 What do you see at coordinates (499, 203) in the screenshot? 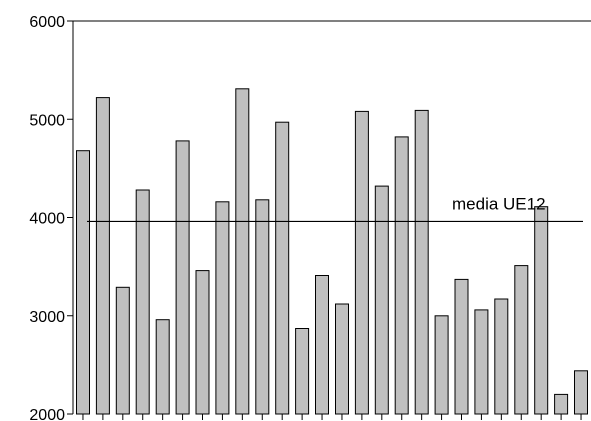
I see `reference-line-label: media UE12` at bounding box center [499, 203].